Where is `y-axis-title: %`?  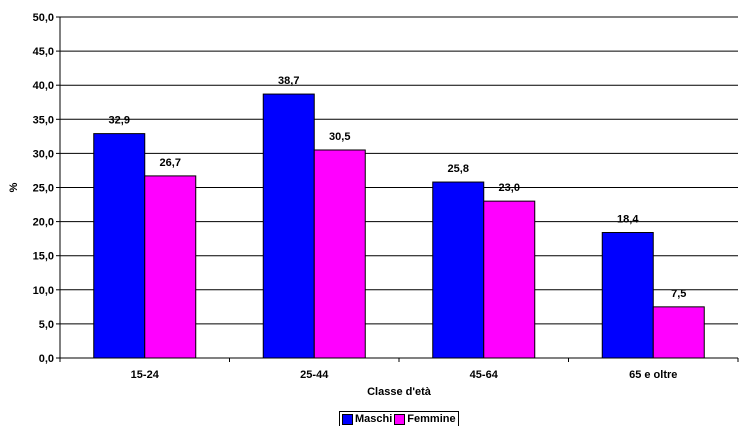
y-axis-title: % is located at coordinates (14, 187).